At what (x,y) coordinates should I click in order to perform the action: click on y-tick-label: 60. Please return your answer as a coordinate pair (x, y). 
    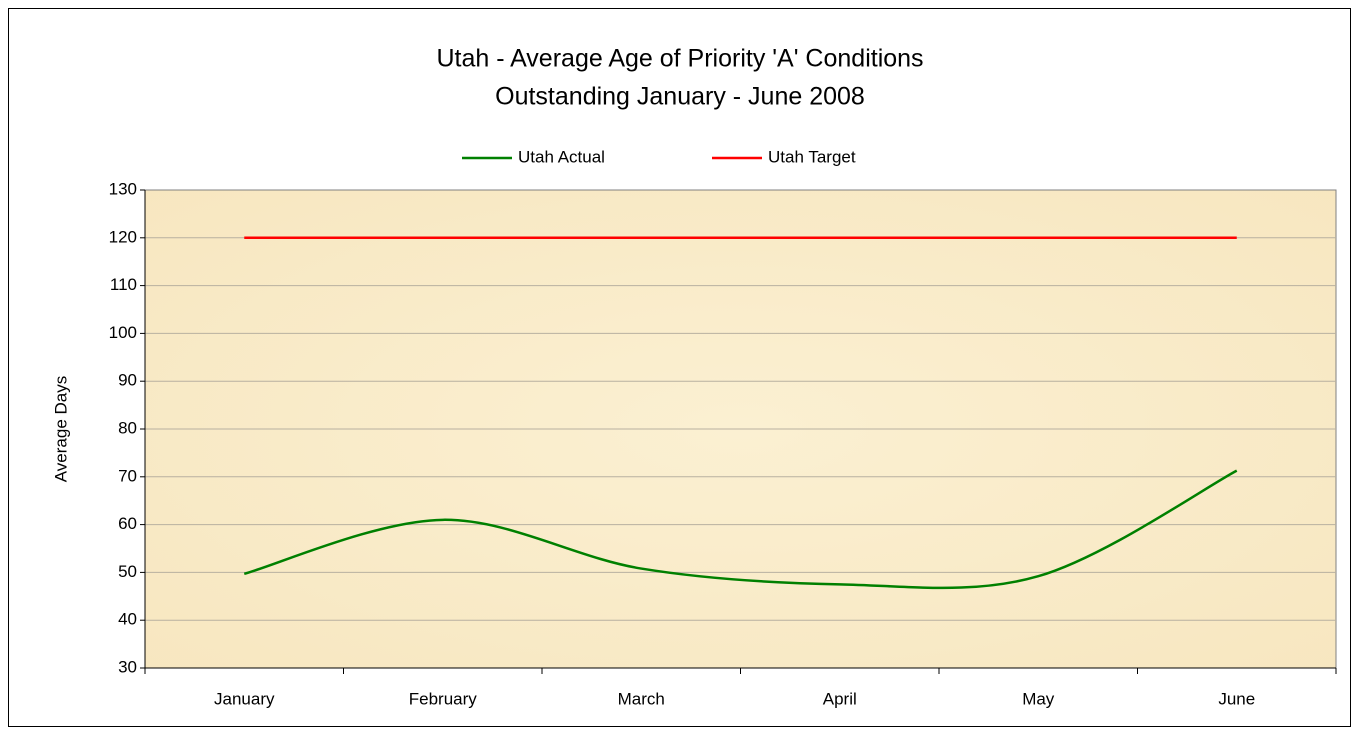
    Looking at the image, I should click on (127, 523).